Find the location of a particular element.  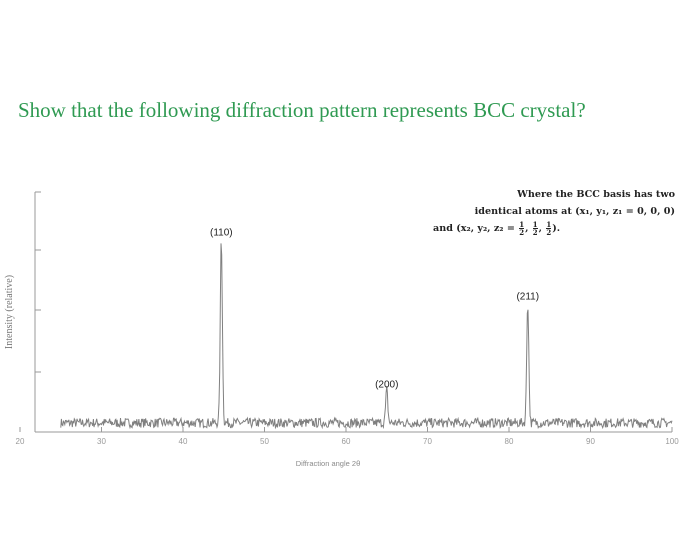

x-tick-label: 40 is located at coordinates (183, 441).